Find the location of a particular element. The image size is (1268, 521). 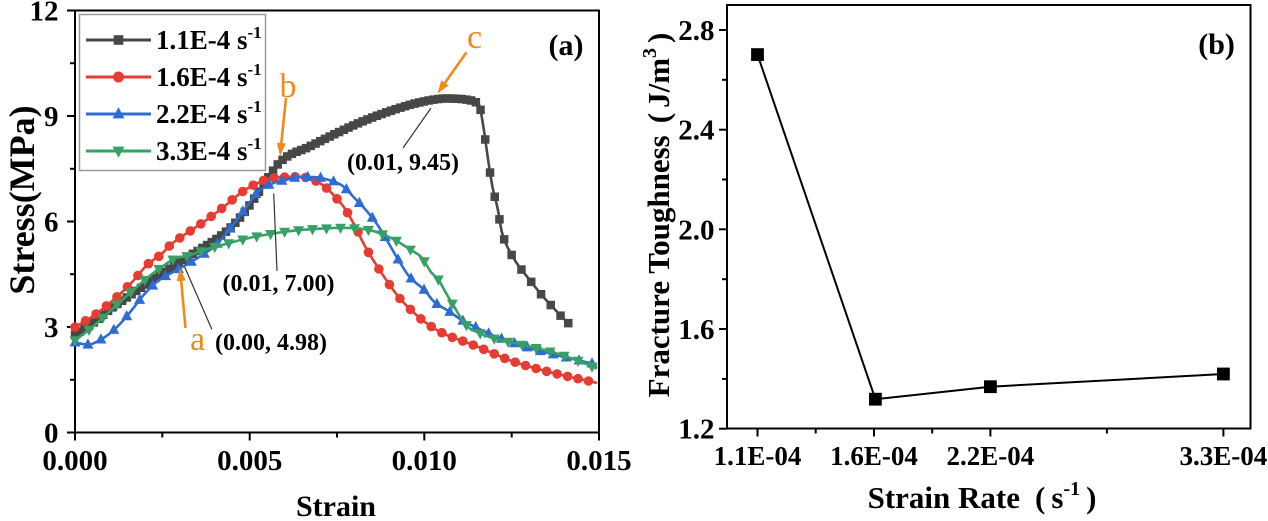

svg-text: 9 is located at coordinates (51, 117).